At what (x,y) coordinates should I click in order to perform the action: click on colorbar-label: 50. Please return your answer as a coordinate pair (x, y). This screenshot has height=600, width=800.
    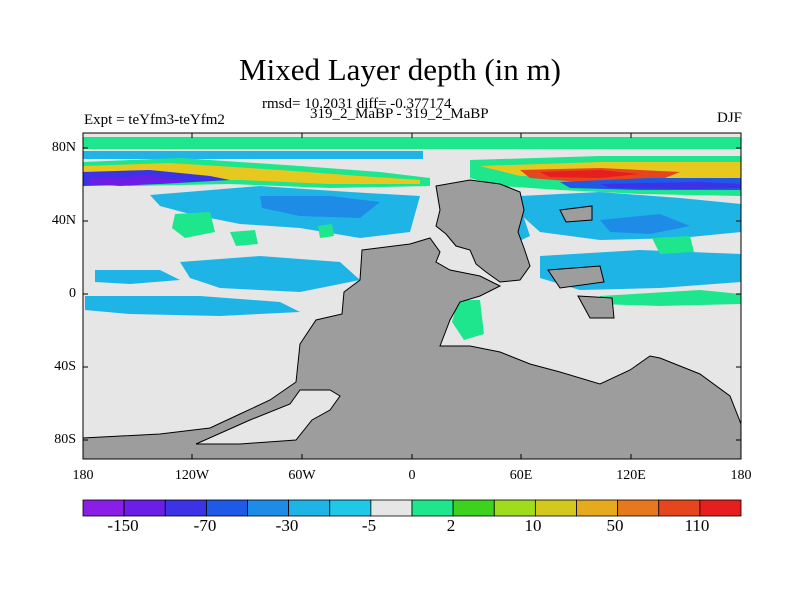
    Looking at the image, I should click on (615, 525).